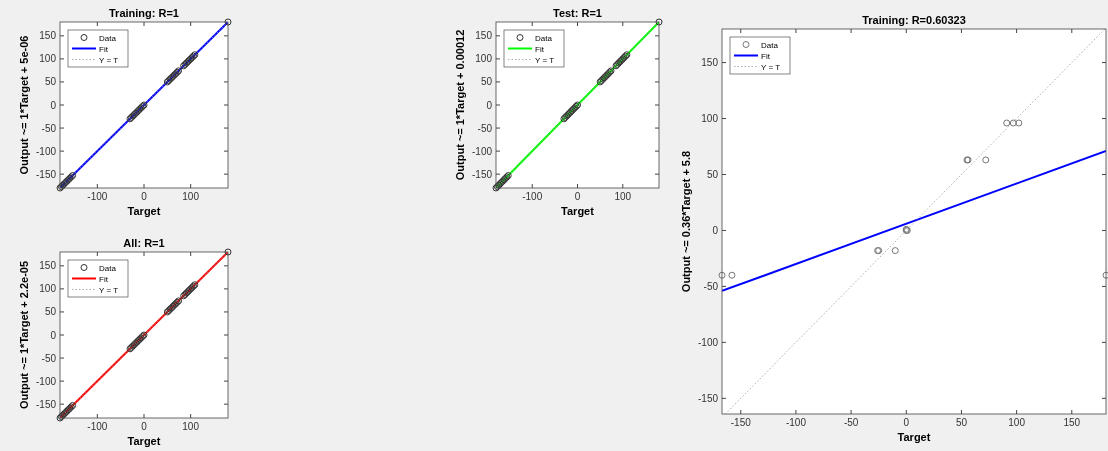 The height and width of the screenshot is (451, 1108). Describe the element at coordinates (144, 243) in the screenshot. I see `chart-title: All: R=1` at that location.